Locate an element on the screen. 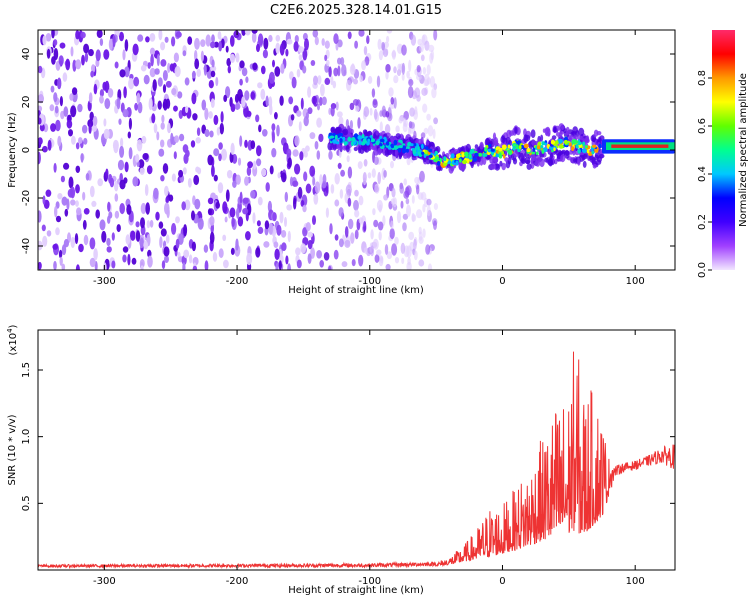 Image resolution: width=750 pixels, height=600 pixels. steady-tone-core is located at coordinates (640, 146).